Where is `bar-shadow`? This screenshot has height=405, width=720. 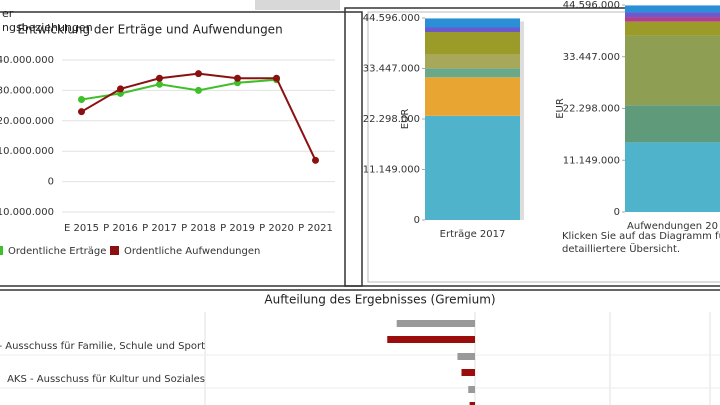
bar-shadow is located at coordinates (522, 120).